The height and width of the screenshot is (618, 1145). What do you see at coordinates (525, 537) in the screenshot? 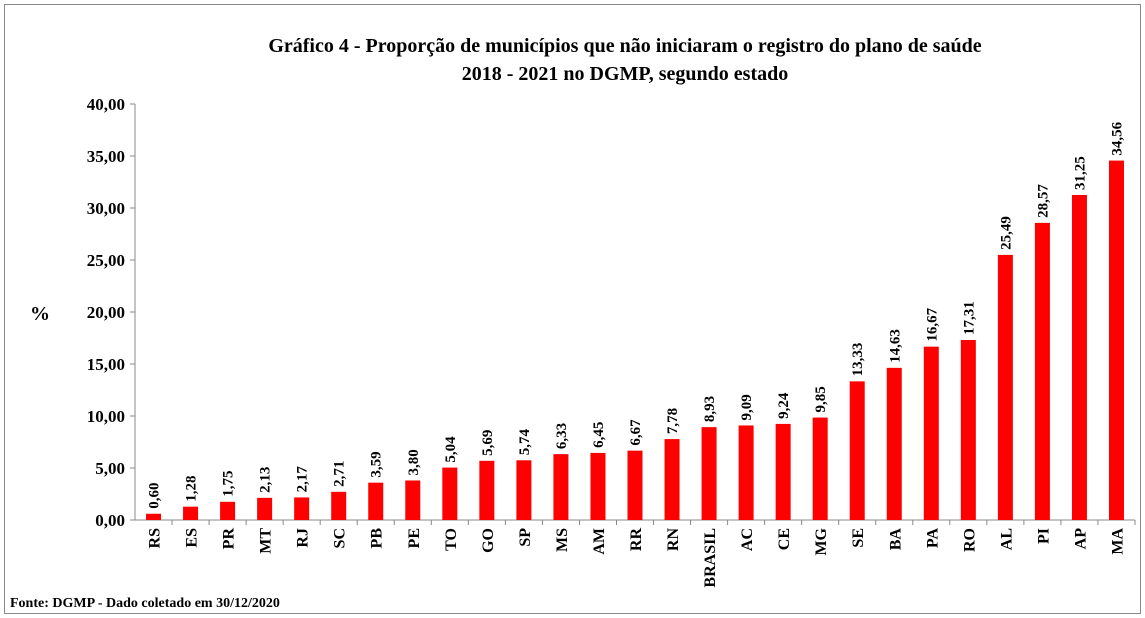
I see `x-tick-label: SP` at bounding box center [525, 537].